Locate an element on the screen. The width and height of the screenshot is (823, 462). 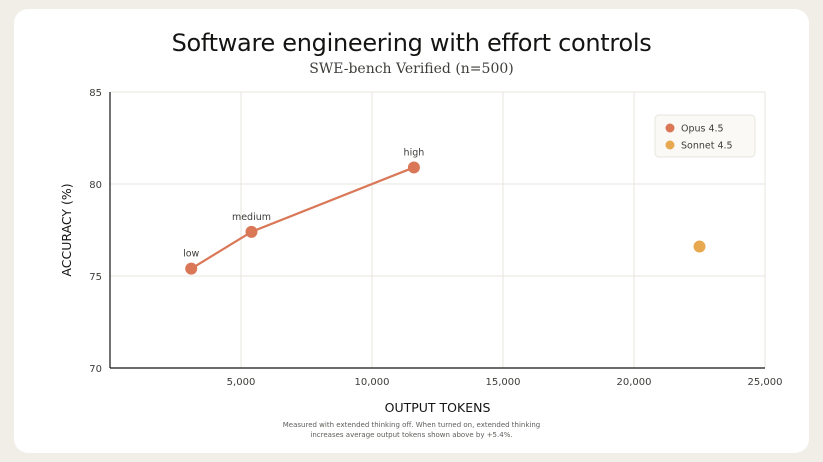
y-tick-label: 75 is located at coordinates (95, 277).